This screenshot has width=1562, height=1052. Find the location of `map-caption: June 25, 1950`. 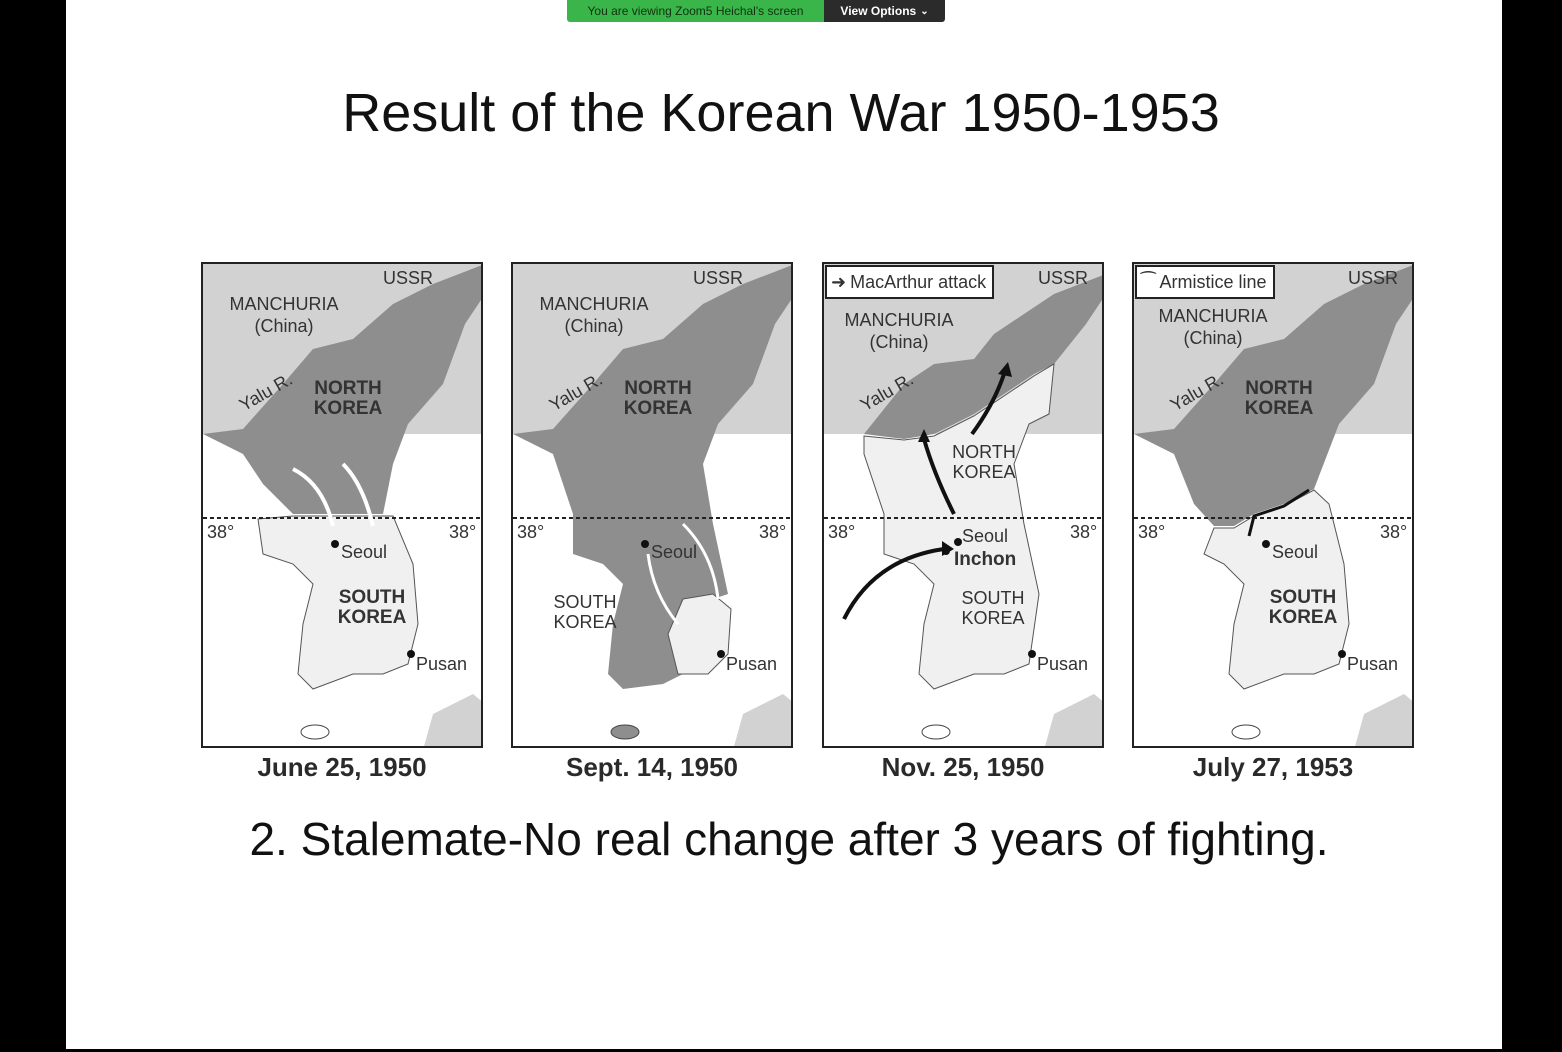

map-caption: June 25, 1950 is located at coordinates (342, 767).